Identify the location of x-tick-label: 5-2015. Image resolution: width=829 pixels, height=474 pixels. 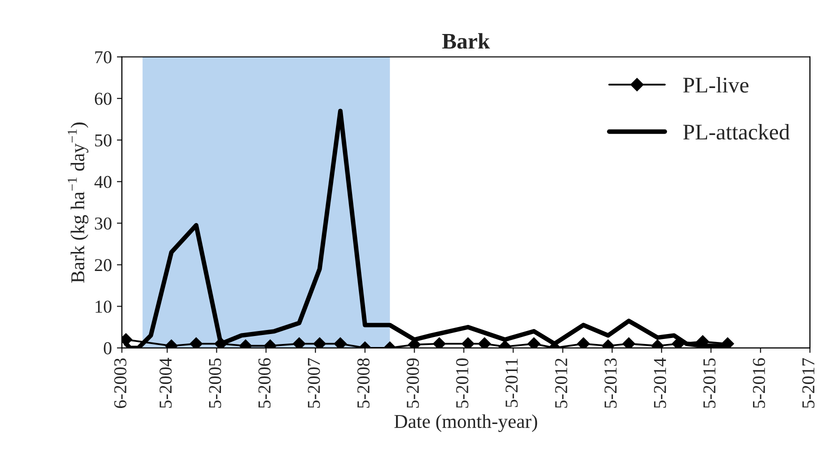
(709, 383).